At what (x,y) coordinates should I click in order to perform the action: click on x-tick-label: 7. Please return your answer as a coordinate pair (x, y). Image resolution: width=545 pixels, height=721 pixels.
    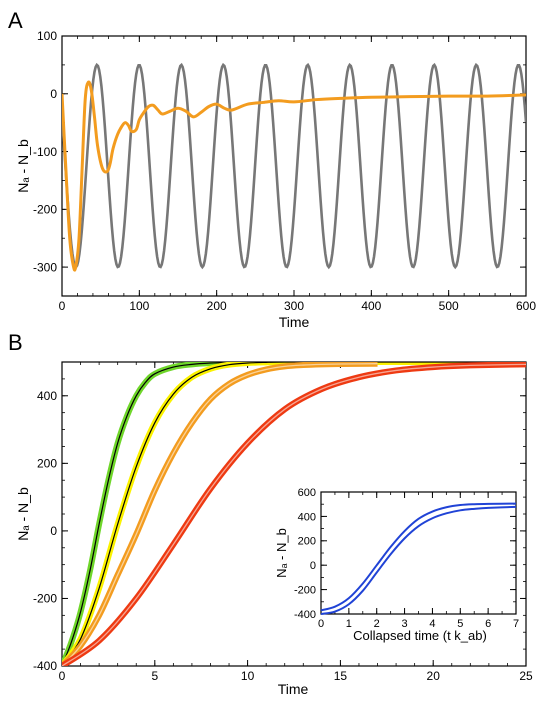
    Looking at the image, I should click on (516, 624).